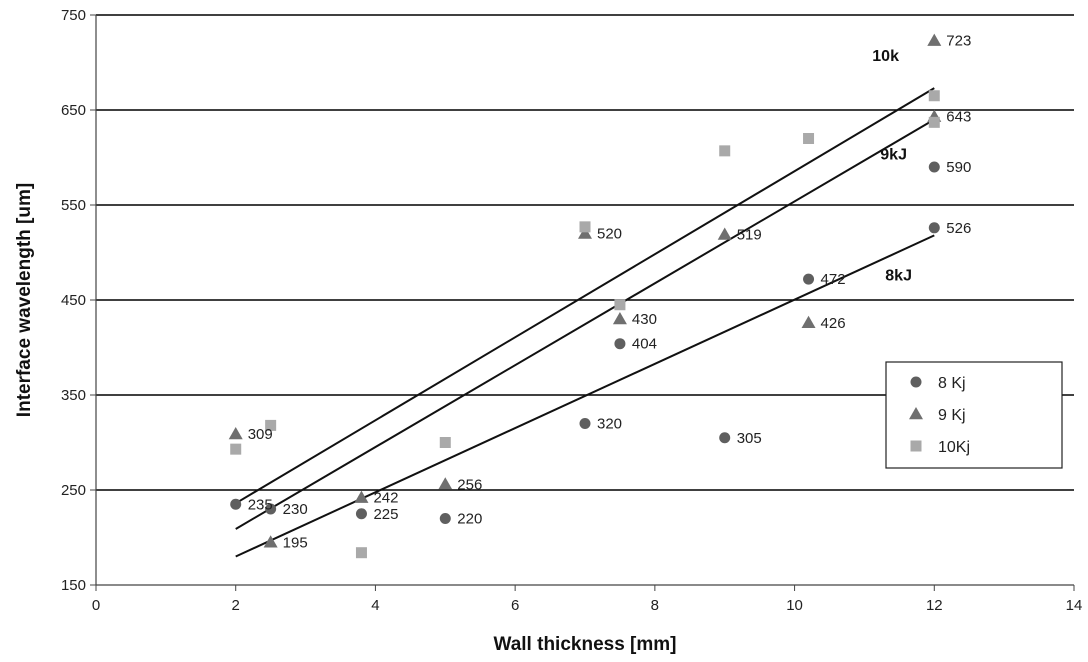 This screenshot has width=1088, height=662. Describe the element at coordinates (73, 490) in the screenshot. I see `y-tick-label-1: 250` at that location.